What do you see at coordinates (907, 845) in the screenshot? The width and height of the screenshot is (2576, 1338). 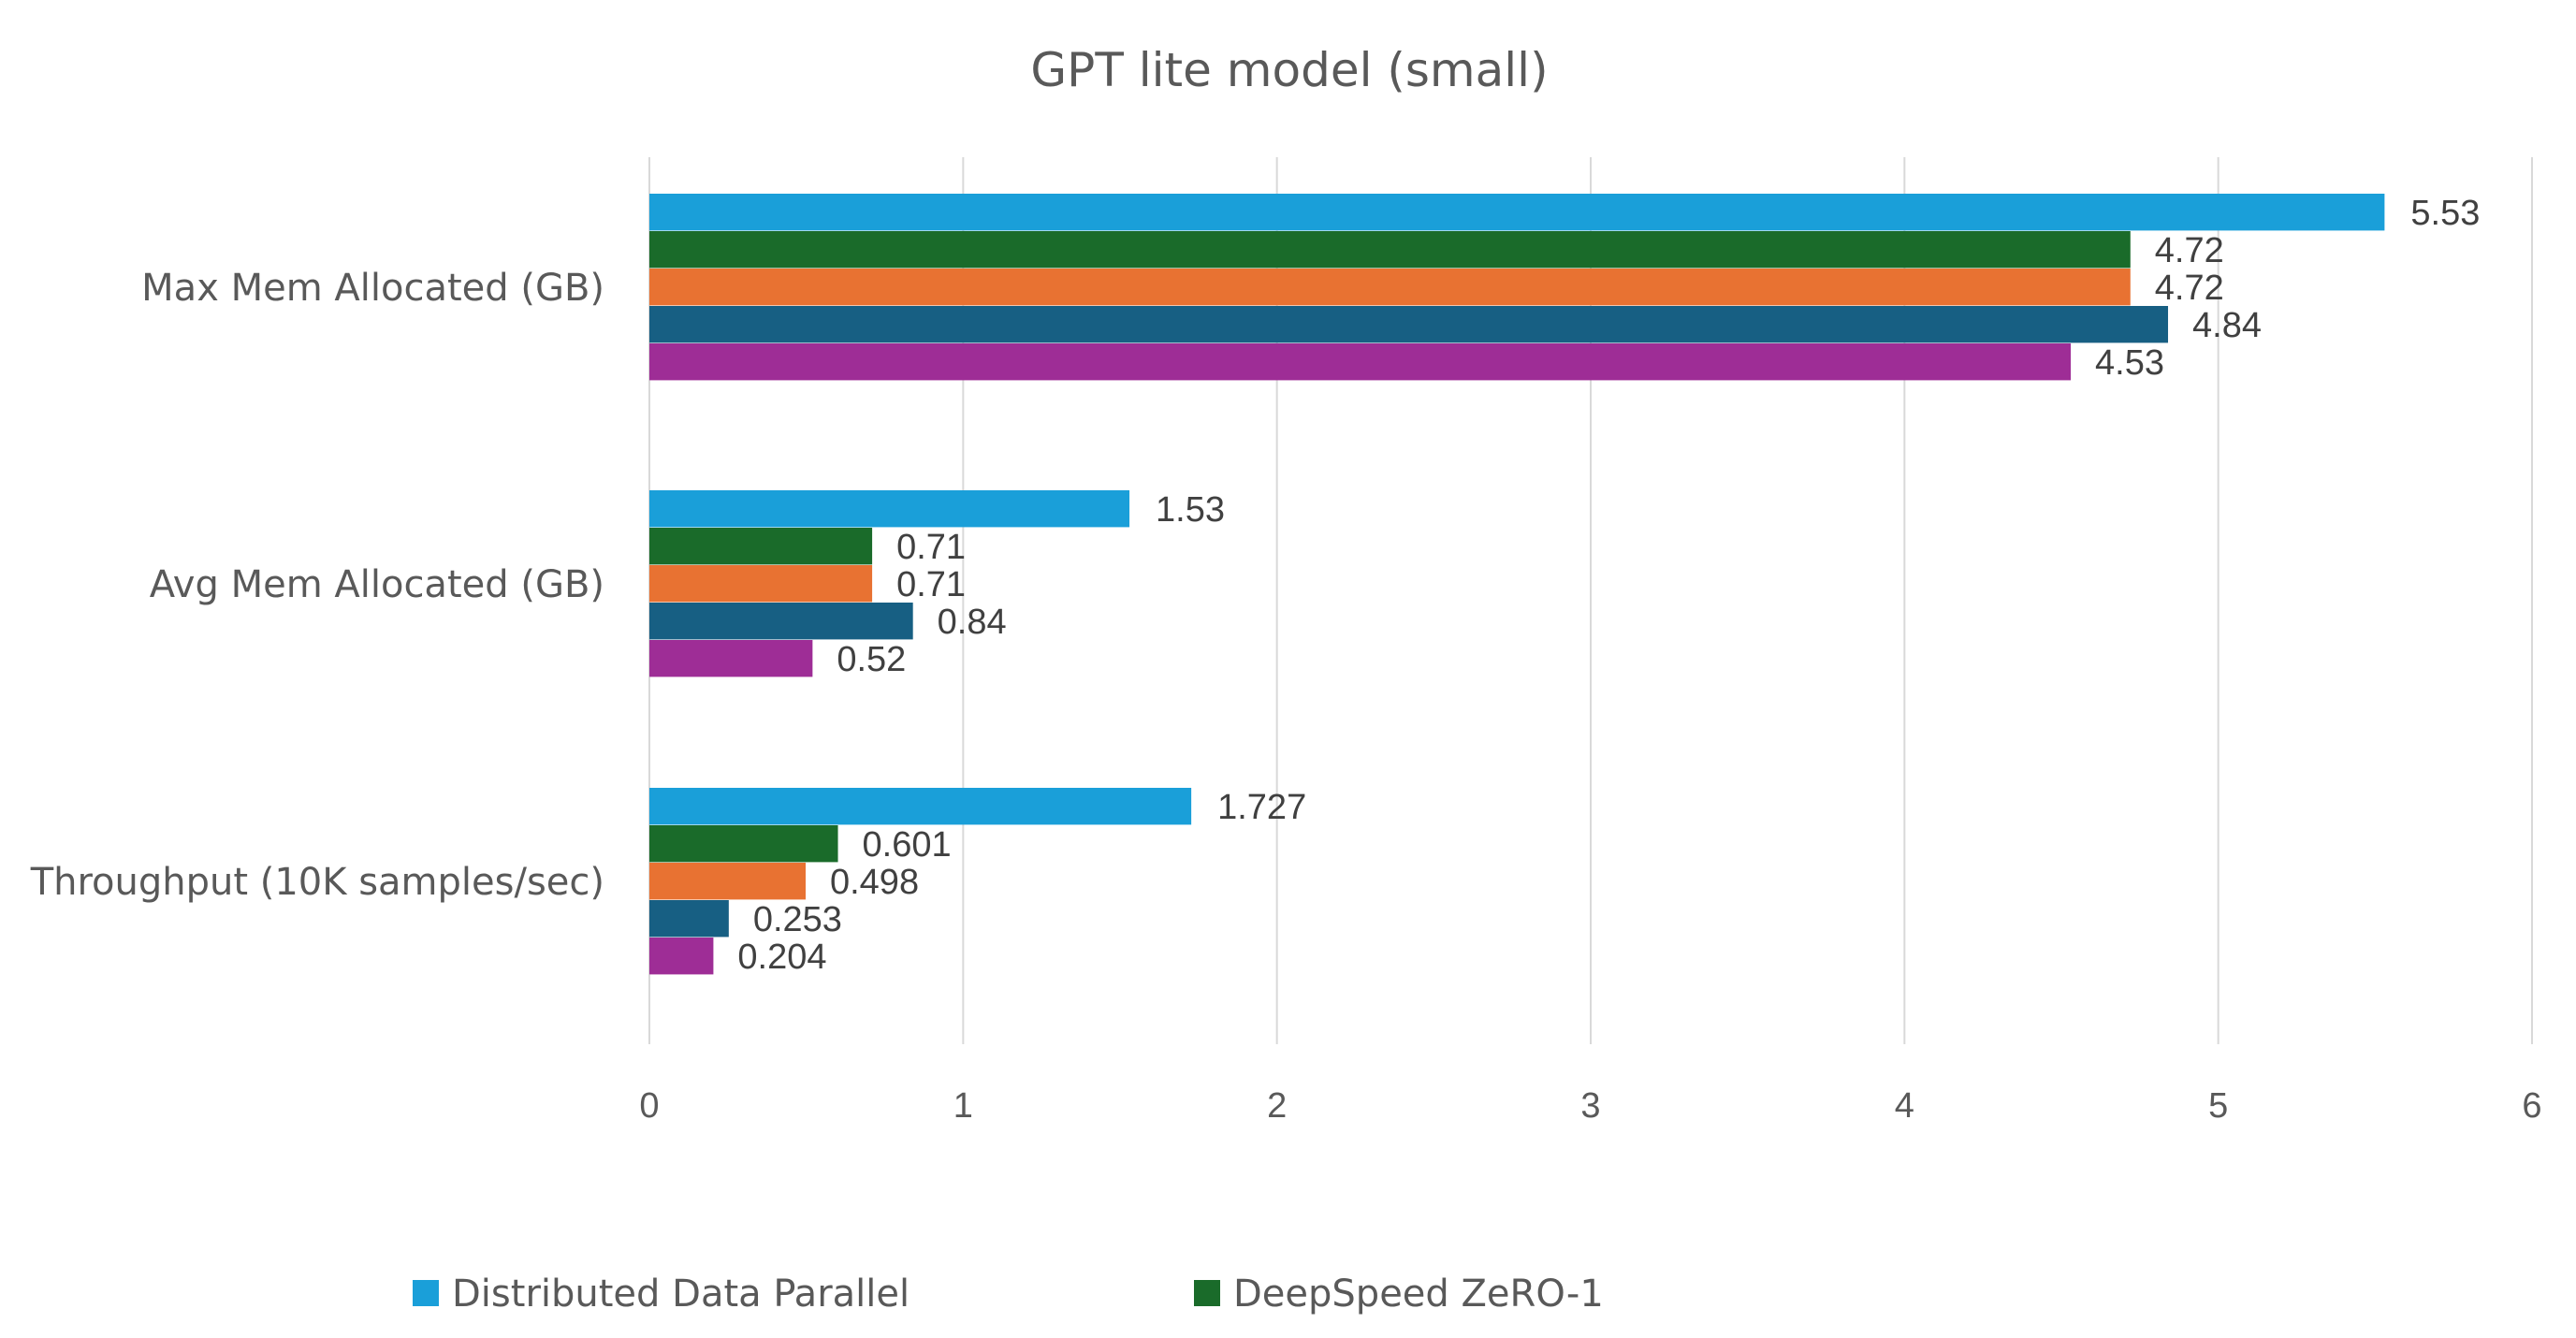 I see `data-label: 0.601` at bounding box center [907, 845].